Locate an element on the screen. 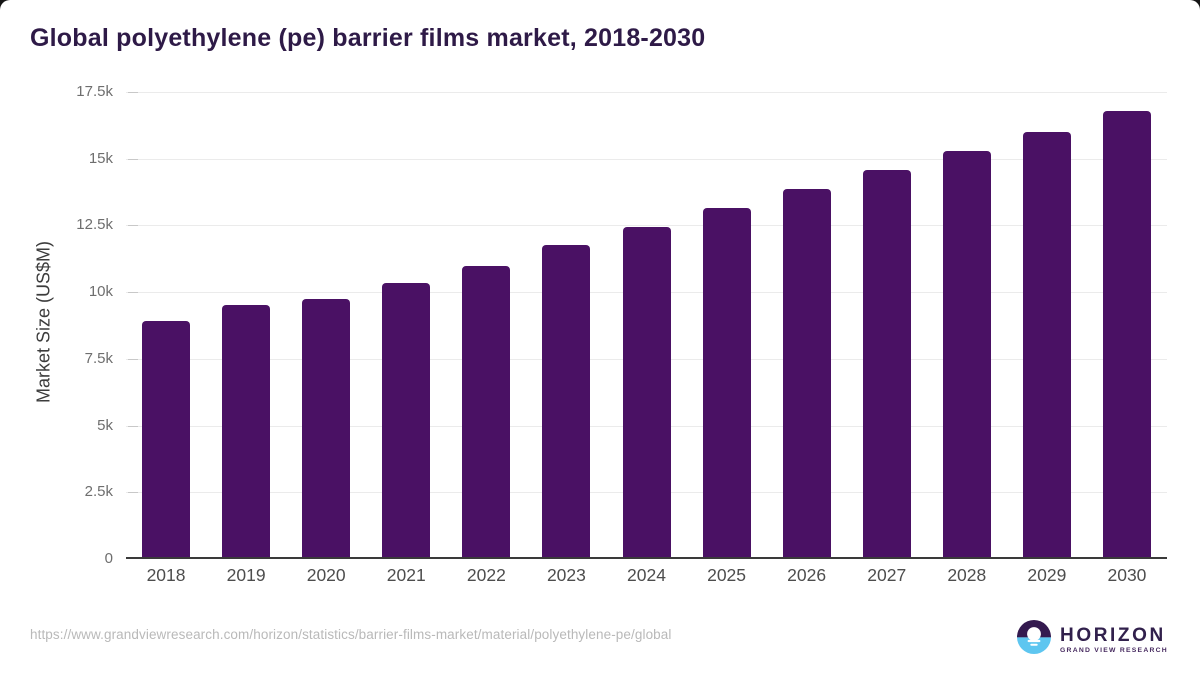  x-tick-label-2021: 2021 is located at coordinates (406, 575).